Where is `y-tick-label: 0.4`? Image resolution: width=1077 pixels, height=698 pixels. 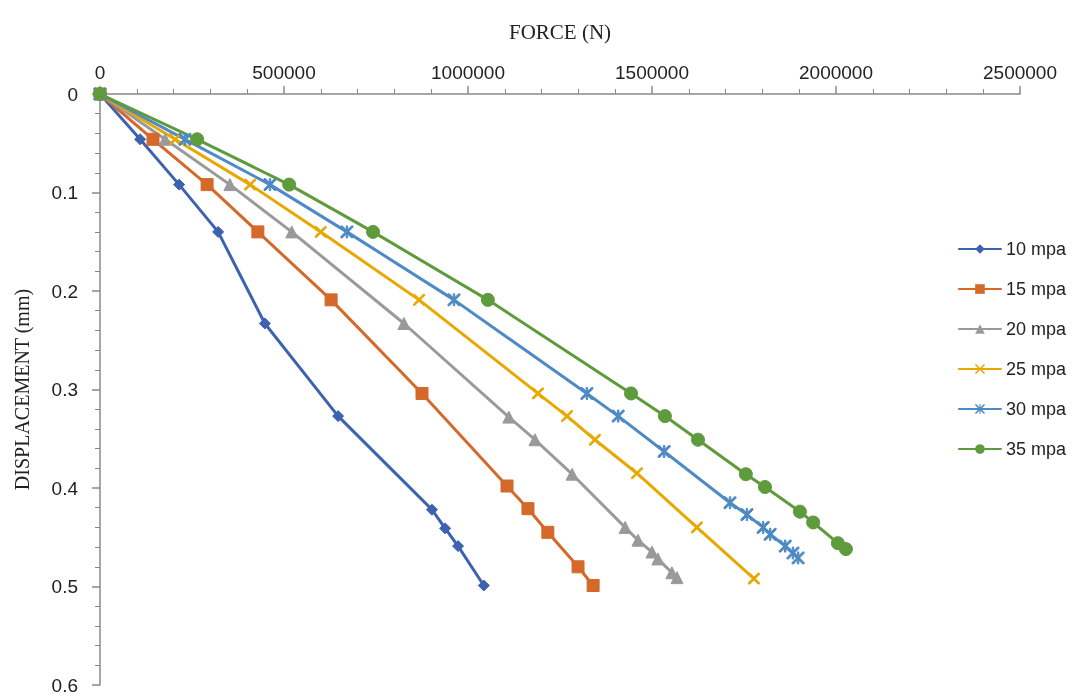 y-tick-label: 0.4 is located at coordinates (65, 488).